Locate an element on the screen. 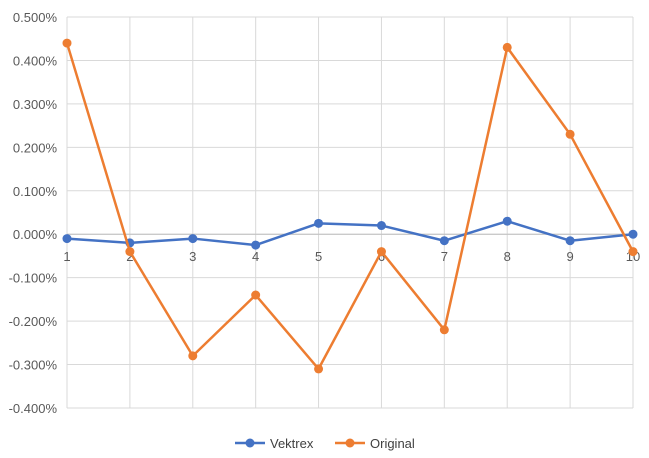 This screenshot has height=458, width=649. legend-marker-original is located at coordinates (350, 443).